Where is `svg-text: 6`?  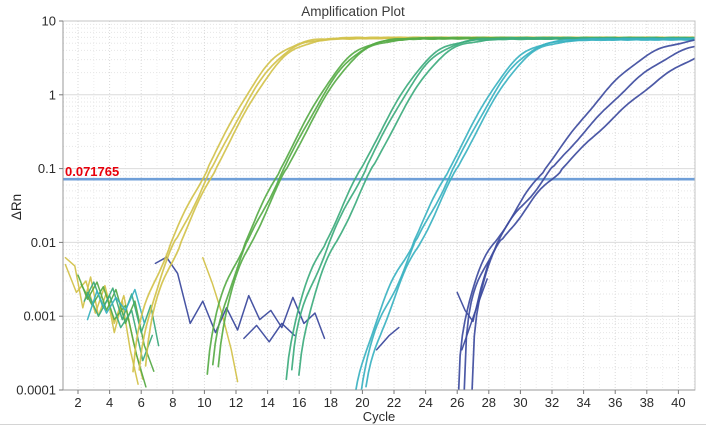 svg-text: 6 is located at coordinates (141, 402).